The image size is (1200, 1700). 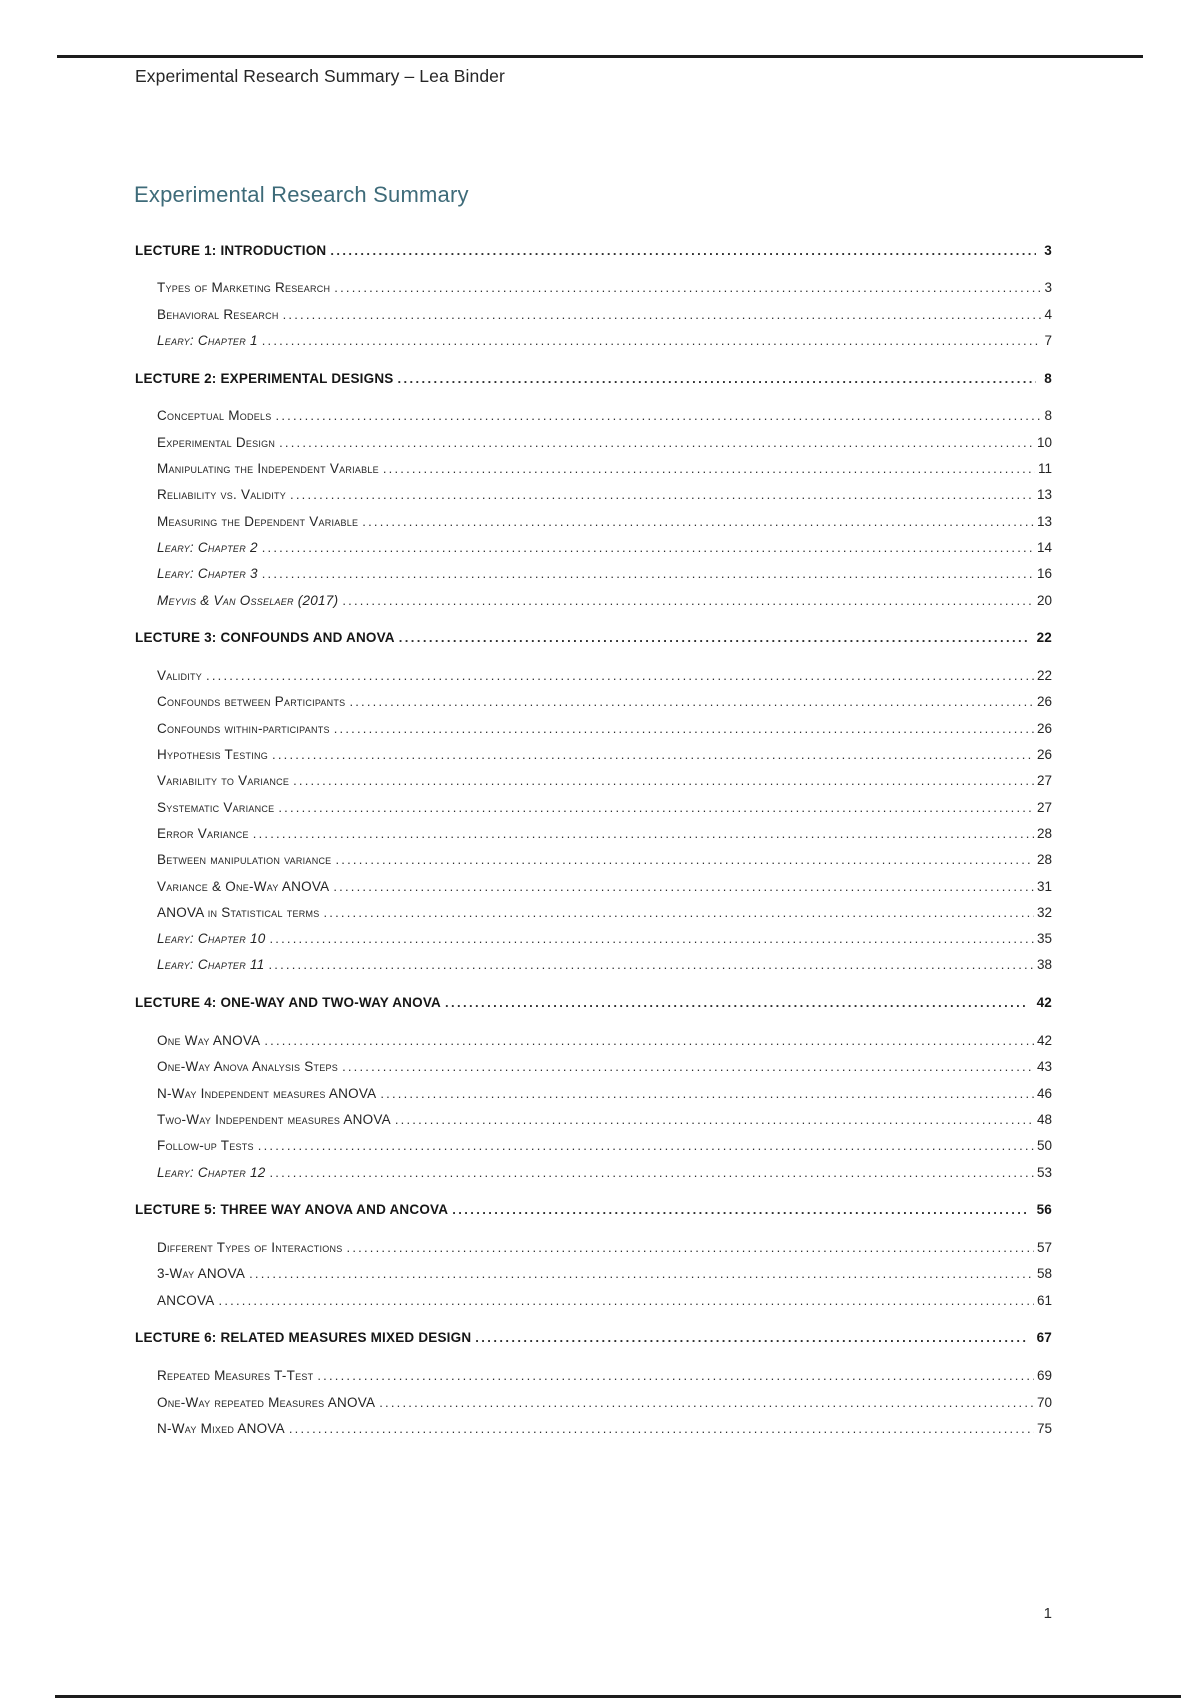 I want to click on toc-item-row: One Way ANOVA 42, so click(x=593, y=1041).